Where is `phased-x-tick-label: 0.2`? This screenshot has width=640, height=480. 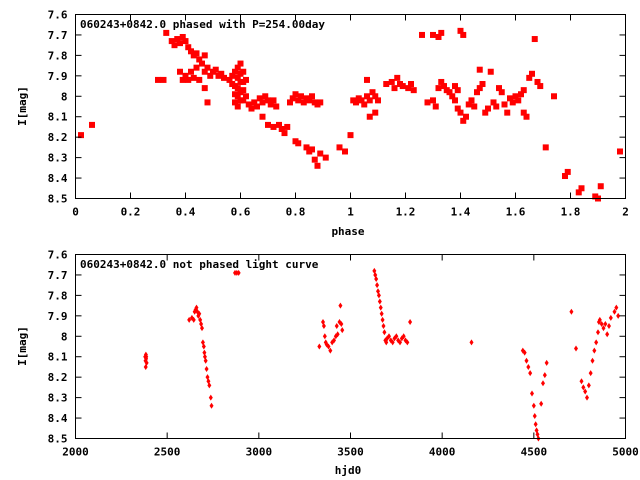
phased-x-tick-label: 0.2 is located at coordinates (131, 212).